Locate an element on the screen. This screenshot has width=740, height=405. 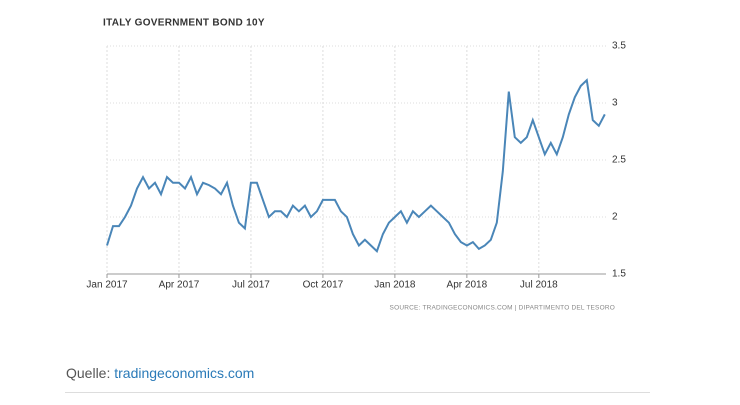
x-tick-label: Jan 2017 is located at coordinates (107, 285).